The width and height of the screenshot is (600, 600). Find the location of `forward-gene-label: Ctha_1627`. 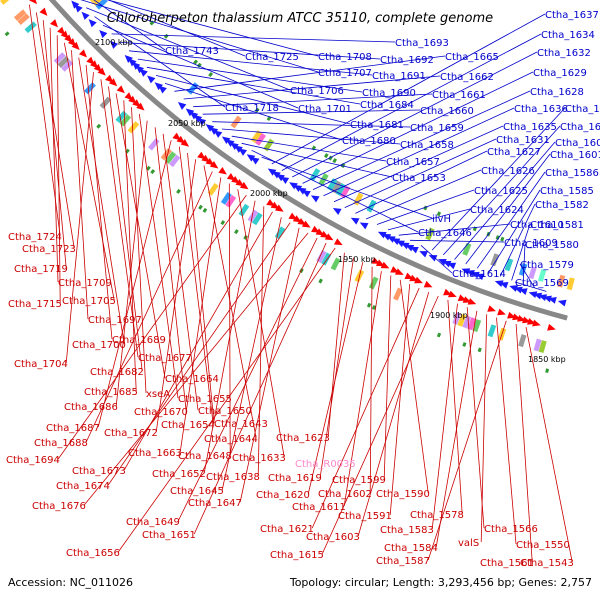

forward-gene-label: Ctha_1627 is located at coordinates (514, 152).